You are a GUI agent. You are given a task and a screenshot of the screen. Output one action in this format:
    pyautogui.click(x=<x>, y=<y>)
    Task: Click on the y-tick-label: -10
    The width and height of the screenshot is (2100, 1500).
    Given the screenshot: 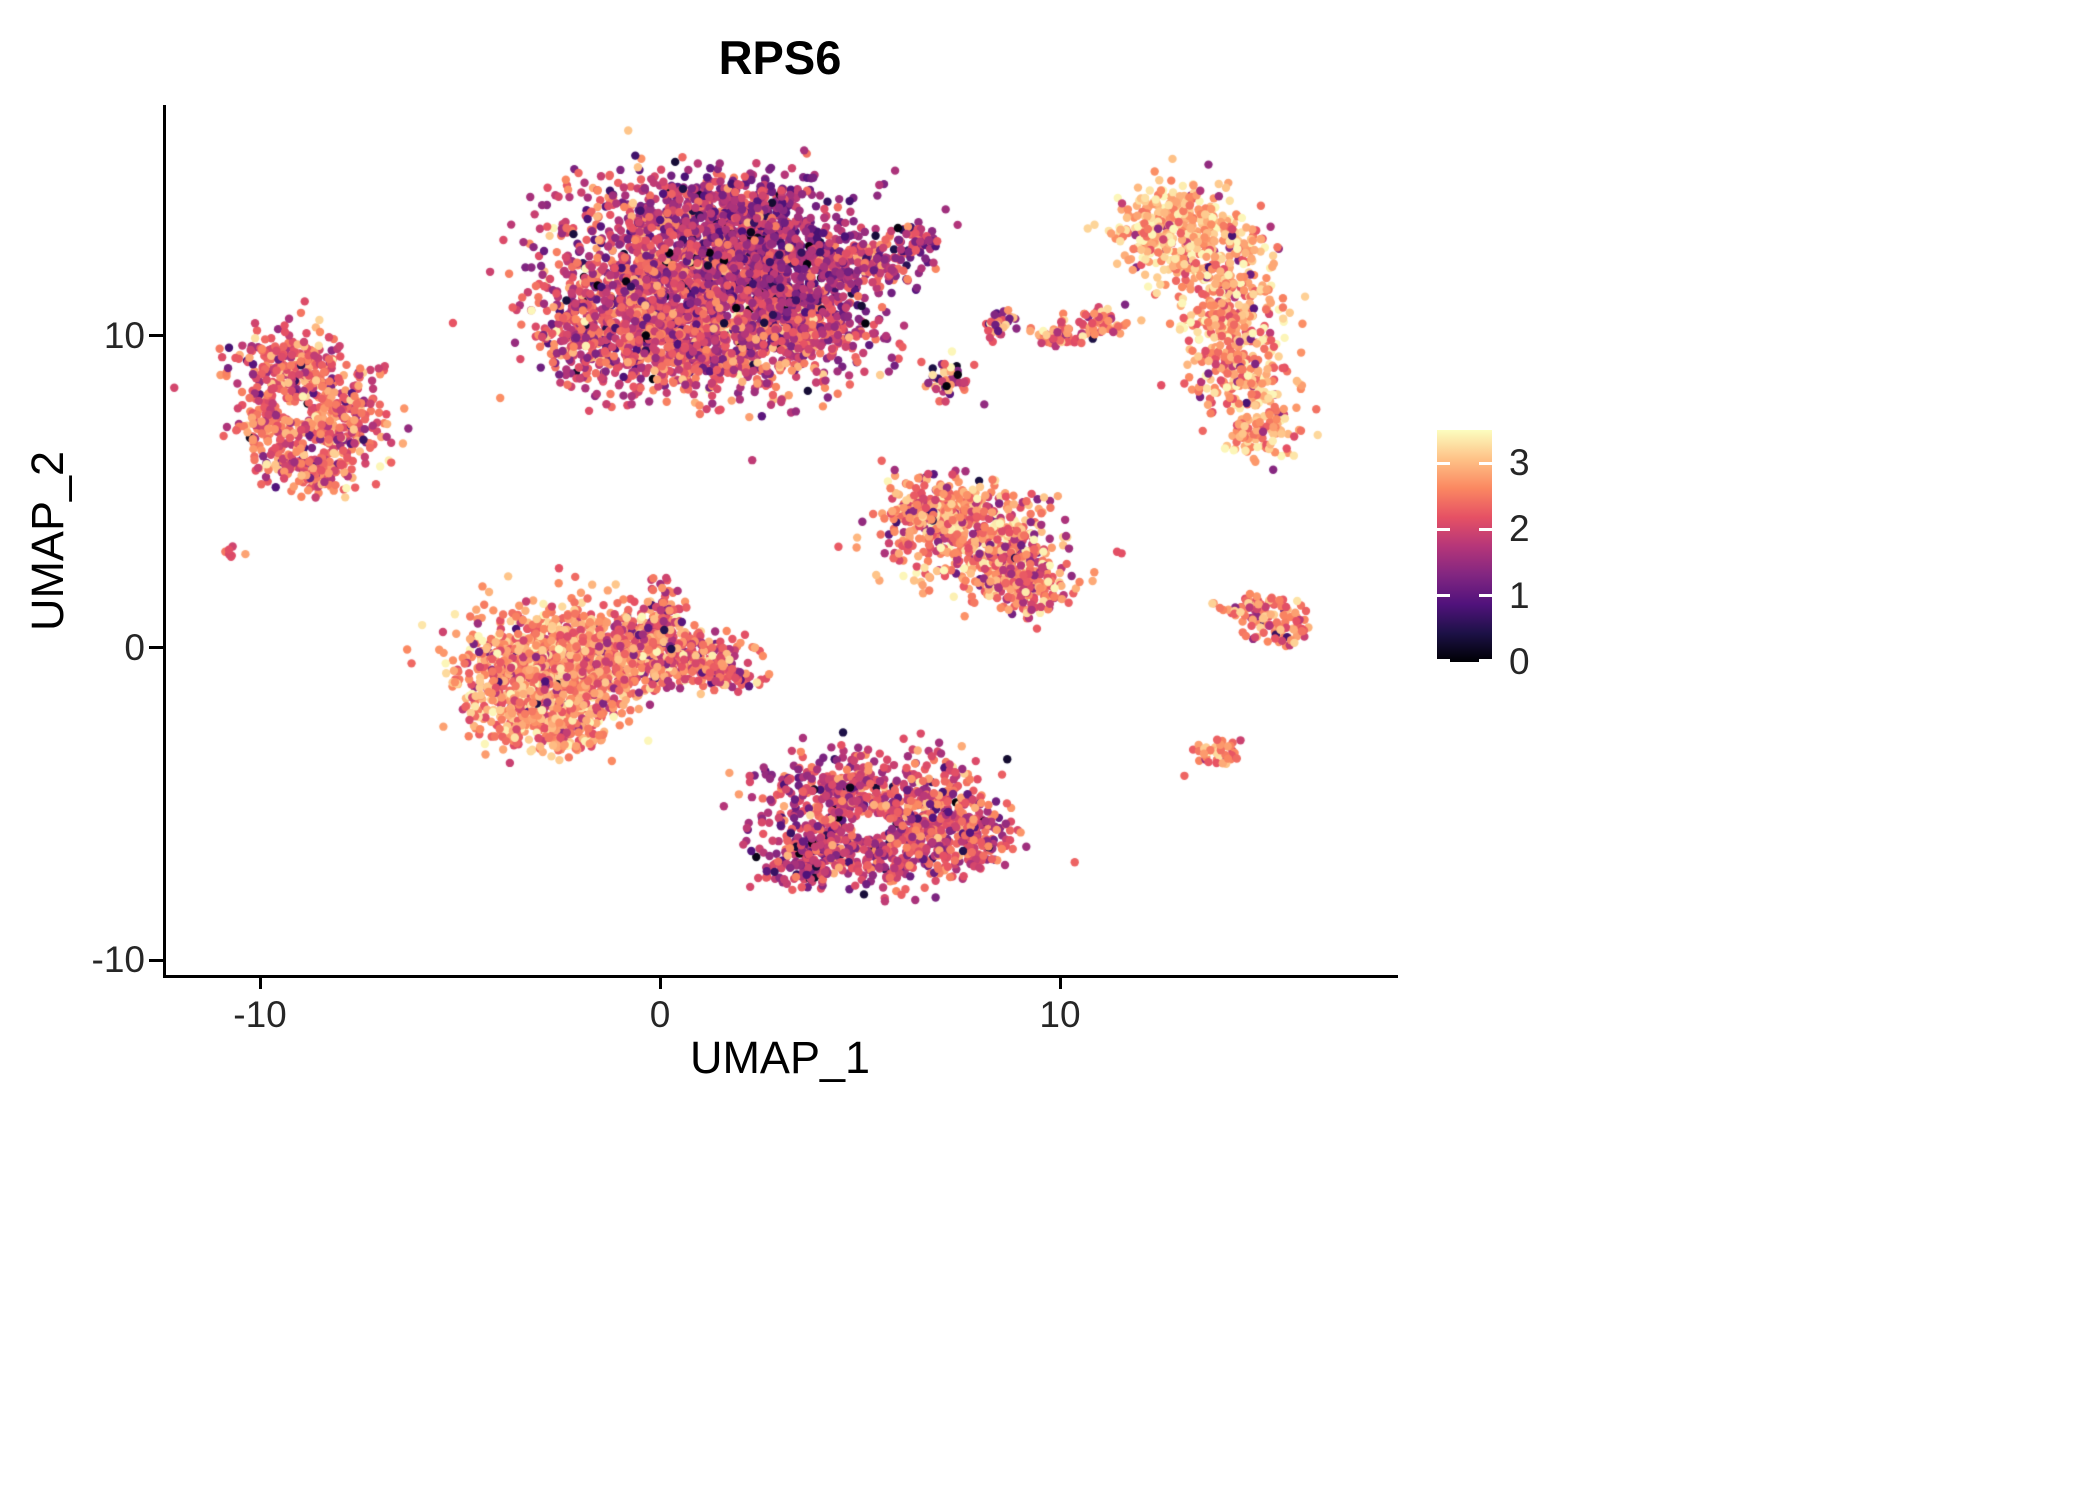 What is the action you would take?
    pyautogui.click(x=118, y=960)
    